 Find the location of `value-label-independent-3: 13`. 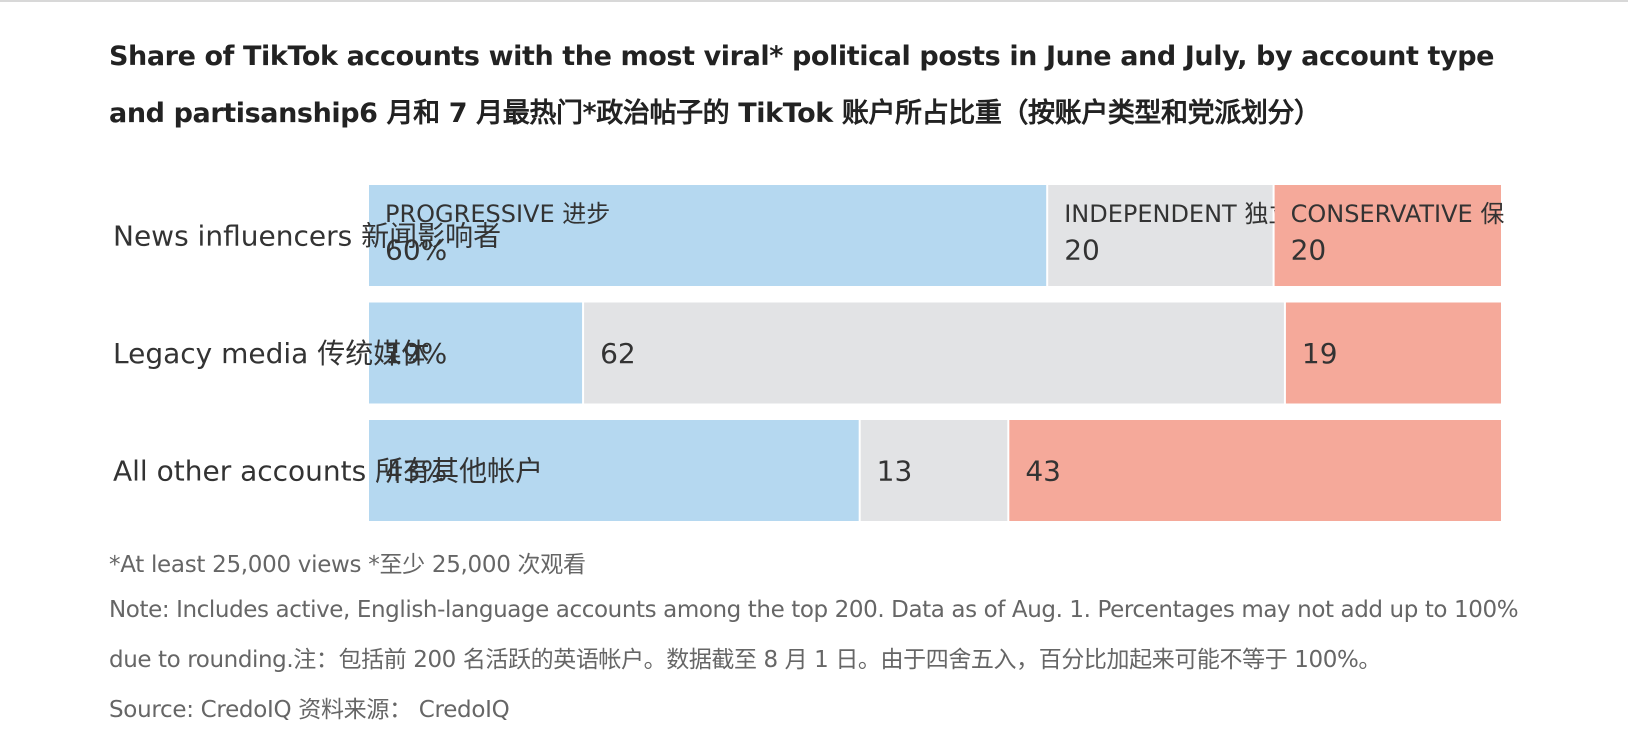

value-label-independent-3: 13 is located at coordinates (895, 471).